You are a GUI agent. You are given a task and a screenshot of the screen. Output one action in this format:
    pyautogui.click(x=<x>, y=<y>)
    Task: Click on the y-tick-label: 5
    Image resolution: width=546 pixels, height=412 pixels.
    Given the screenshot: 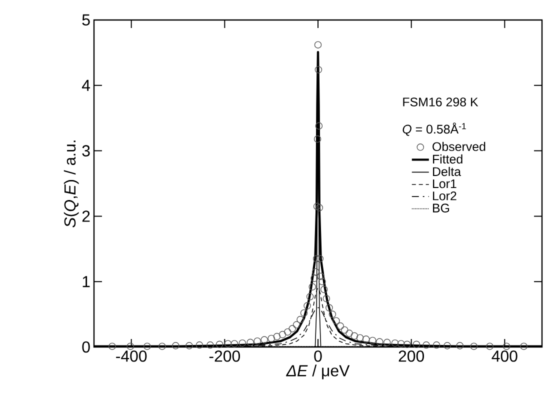 What is the action you would take?
    pyautogui.click(x=86, y=20)
    